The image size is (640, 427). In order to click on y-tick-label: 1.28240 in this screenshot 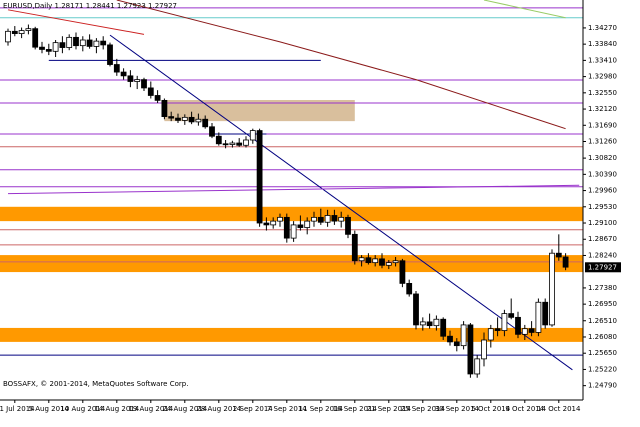, I will do `click(602, 255)`.